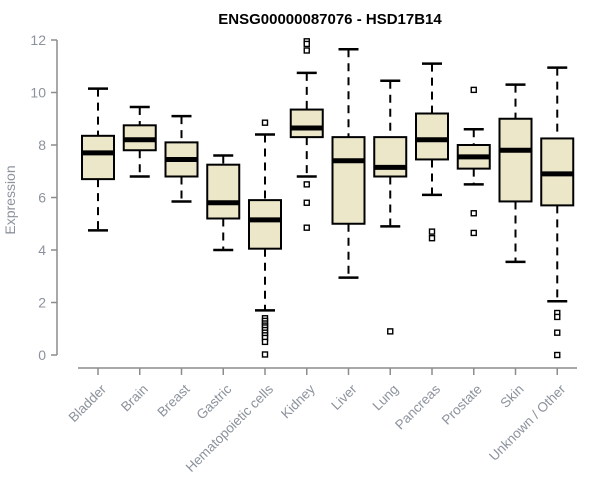 The image size is (600, 500). I want to click on x-tick-label-prostate: Prostate, so click(462, 405).